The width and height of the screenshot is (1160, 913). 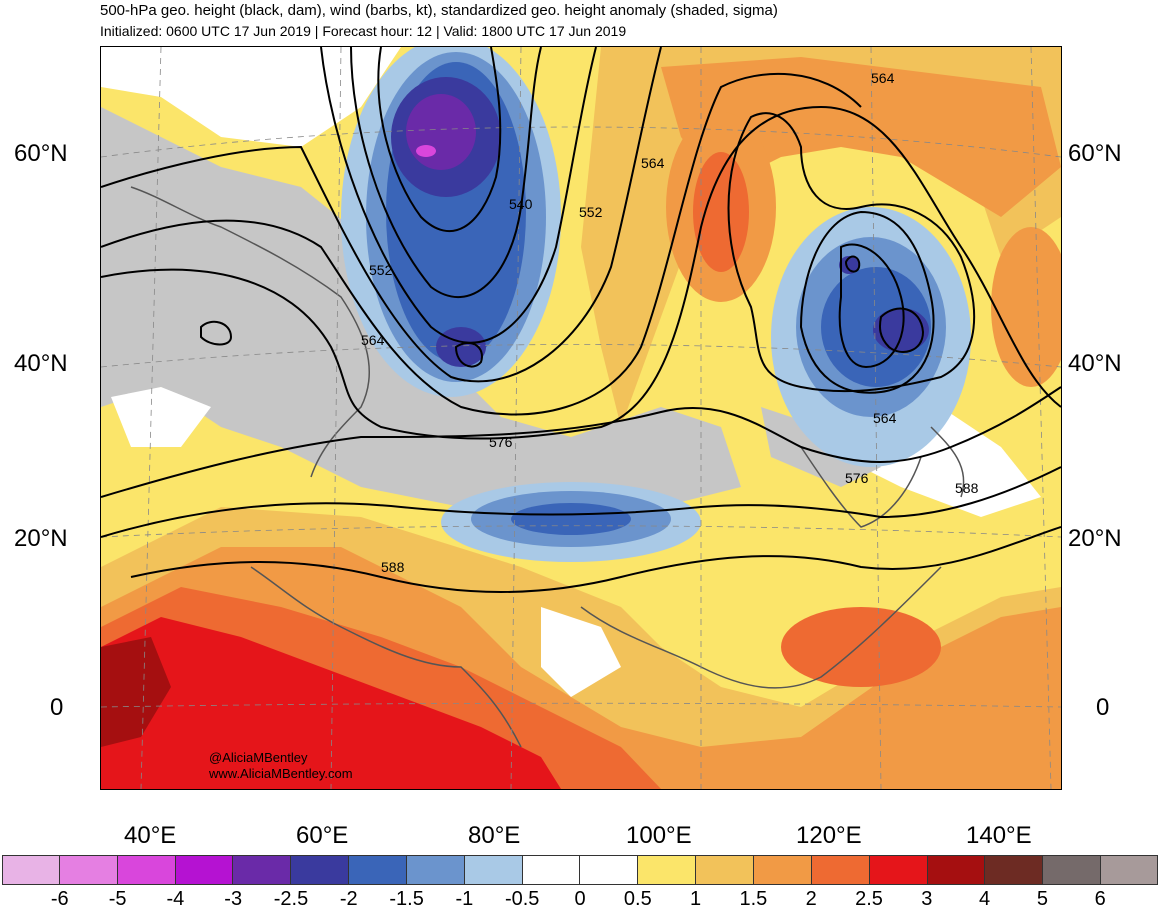 I want to click on colorbar-tick-label: -4, so click(x=175, y=899).